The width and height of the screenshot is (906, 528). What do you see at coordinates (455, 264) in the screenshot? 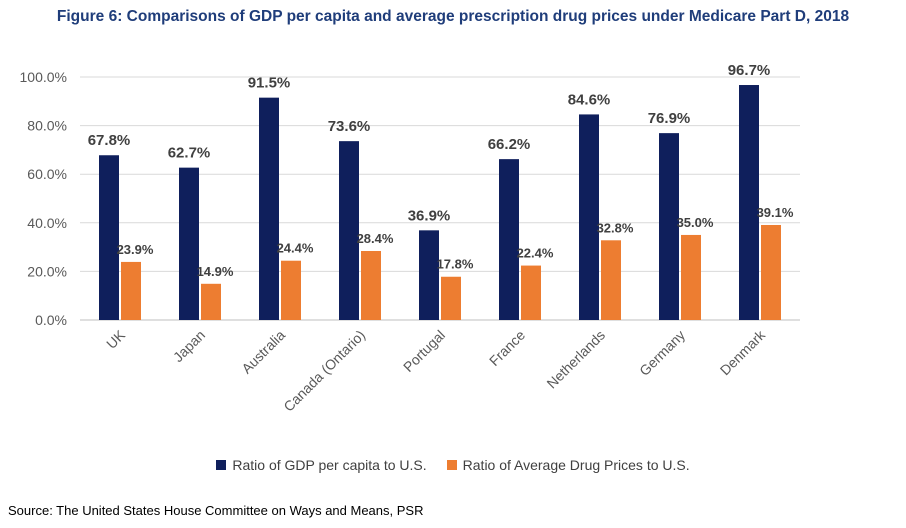
I see `data-label: 17.8%` at bounding box center [455, 264].